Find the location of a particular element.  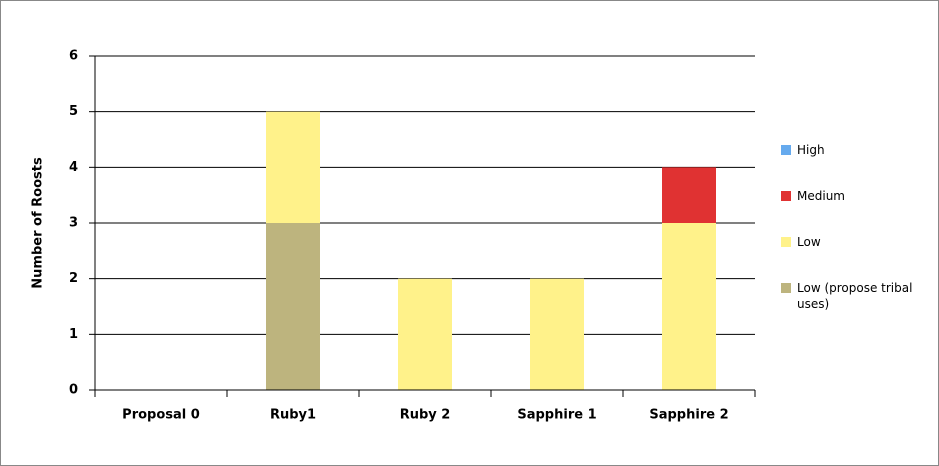

x-tick-label: Ruby 2 is located at coordinates (425, 415).